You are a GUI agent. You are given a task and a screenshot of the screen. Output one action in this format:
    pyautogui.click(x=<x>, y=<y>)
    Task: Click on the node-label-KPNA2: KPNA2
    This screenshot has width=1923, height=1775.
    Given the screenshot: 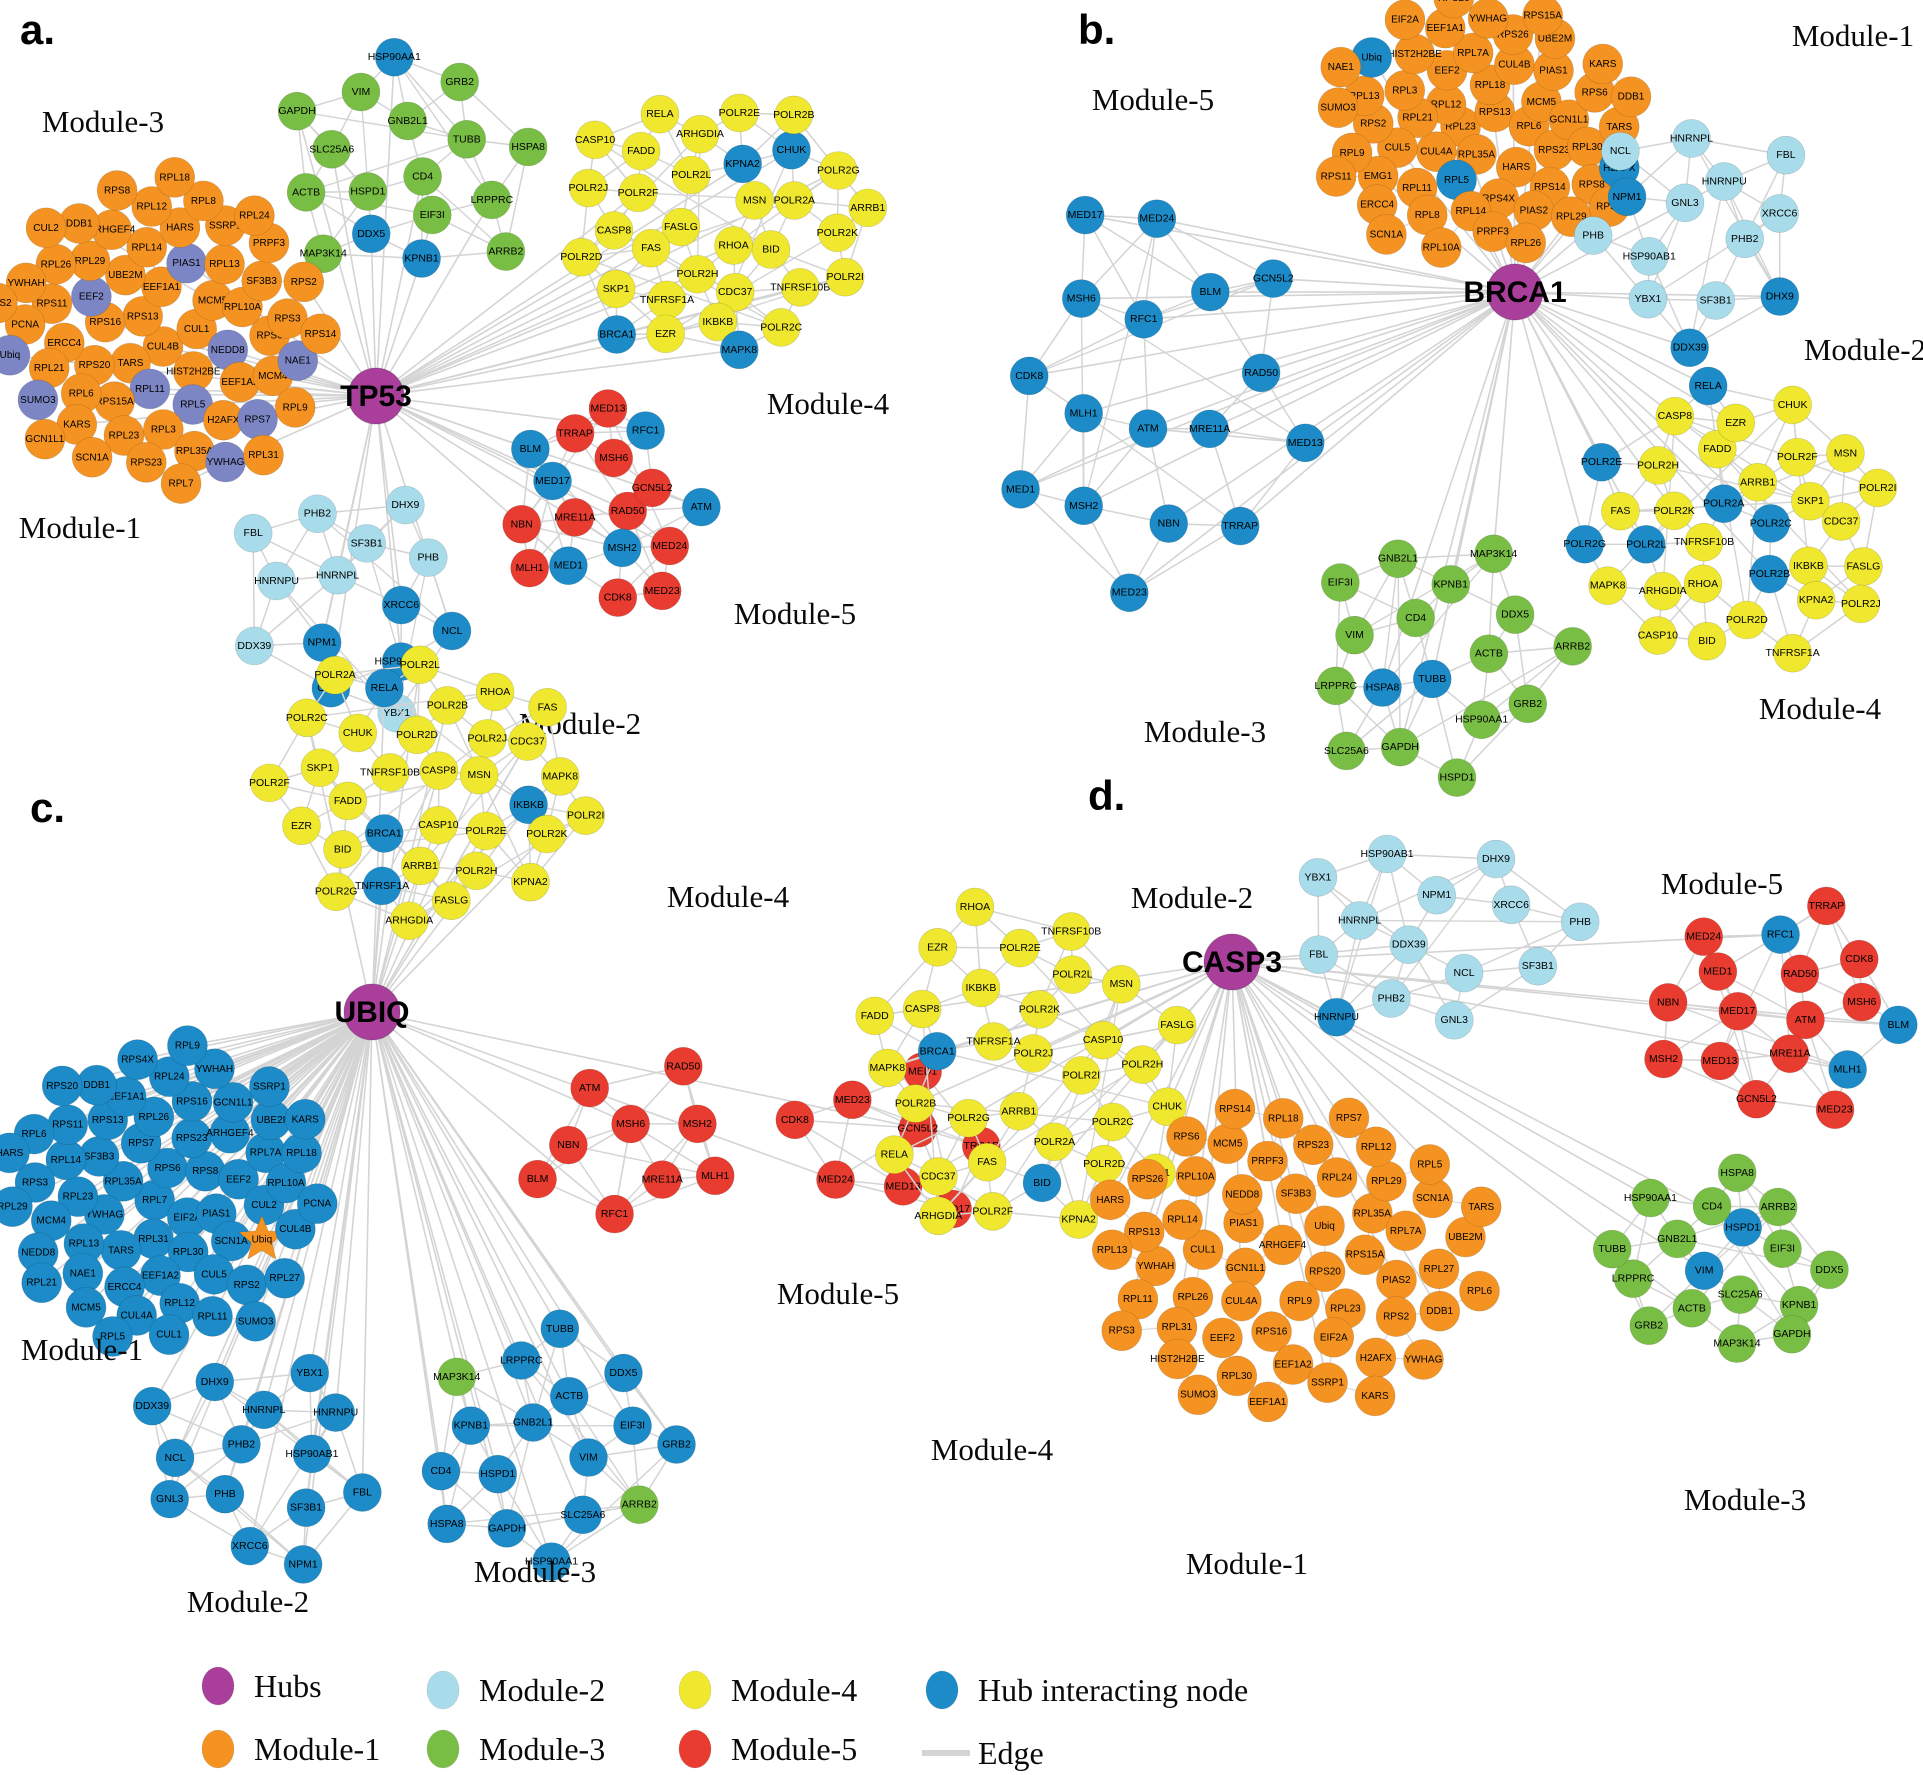 What is the action you would take?
    pyautogui.click(x=1816, y=600)
    